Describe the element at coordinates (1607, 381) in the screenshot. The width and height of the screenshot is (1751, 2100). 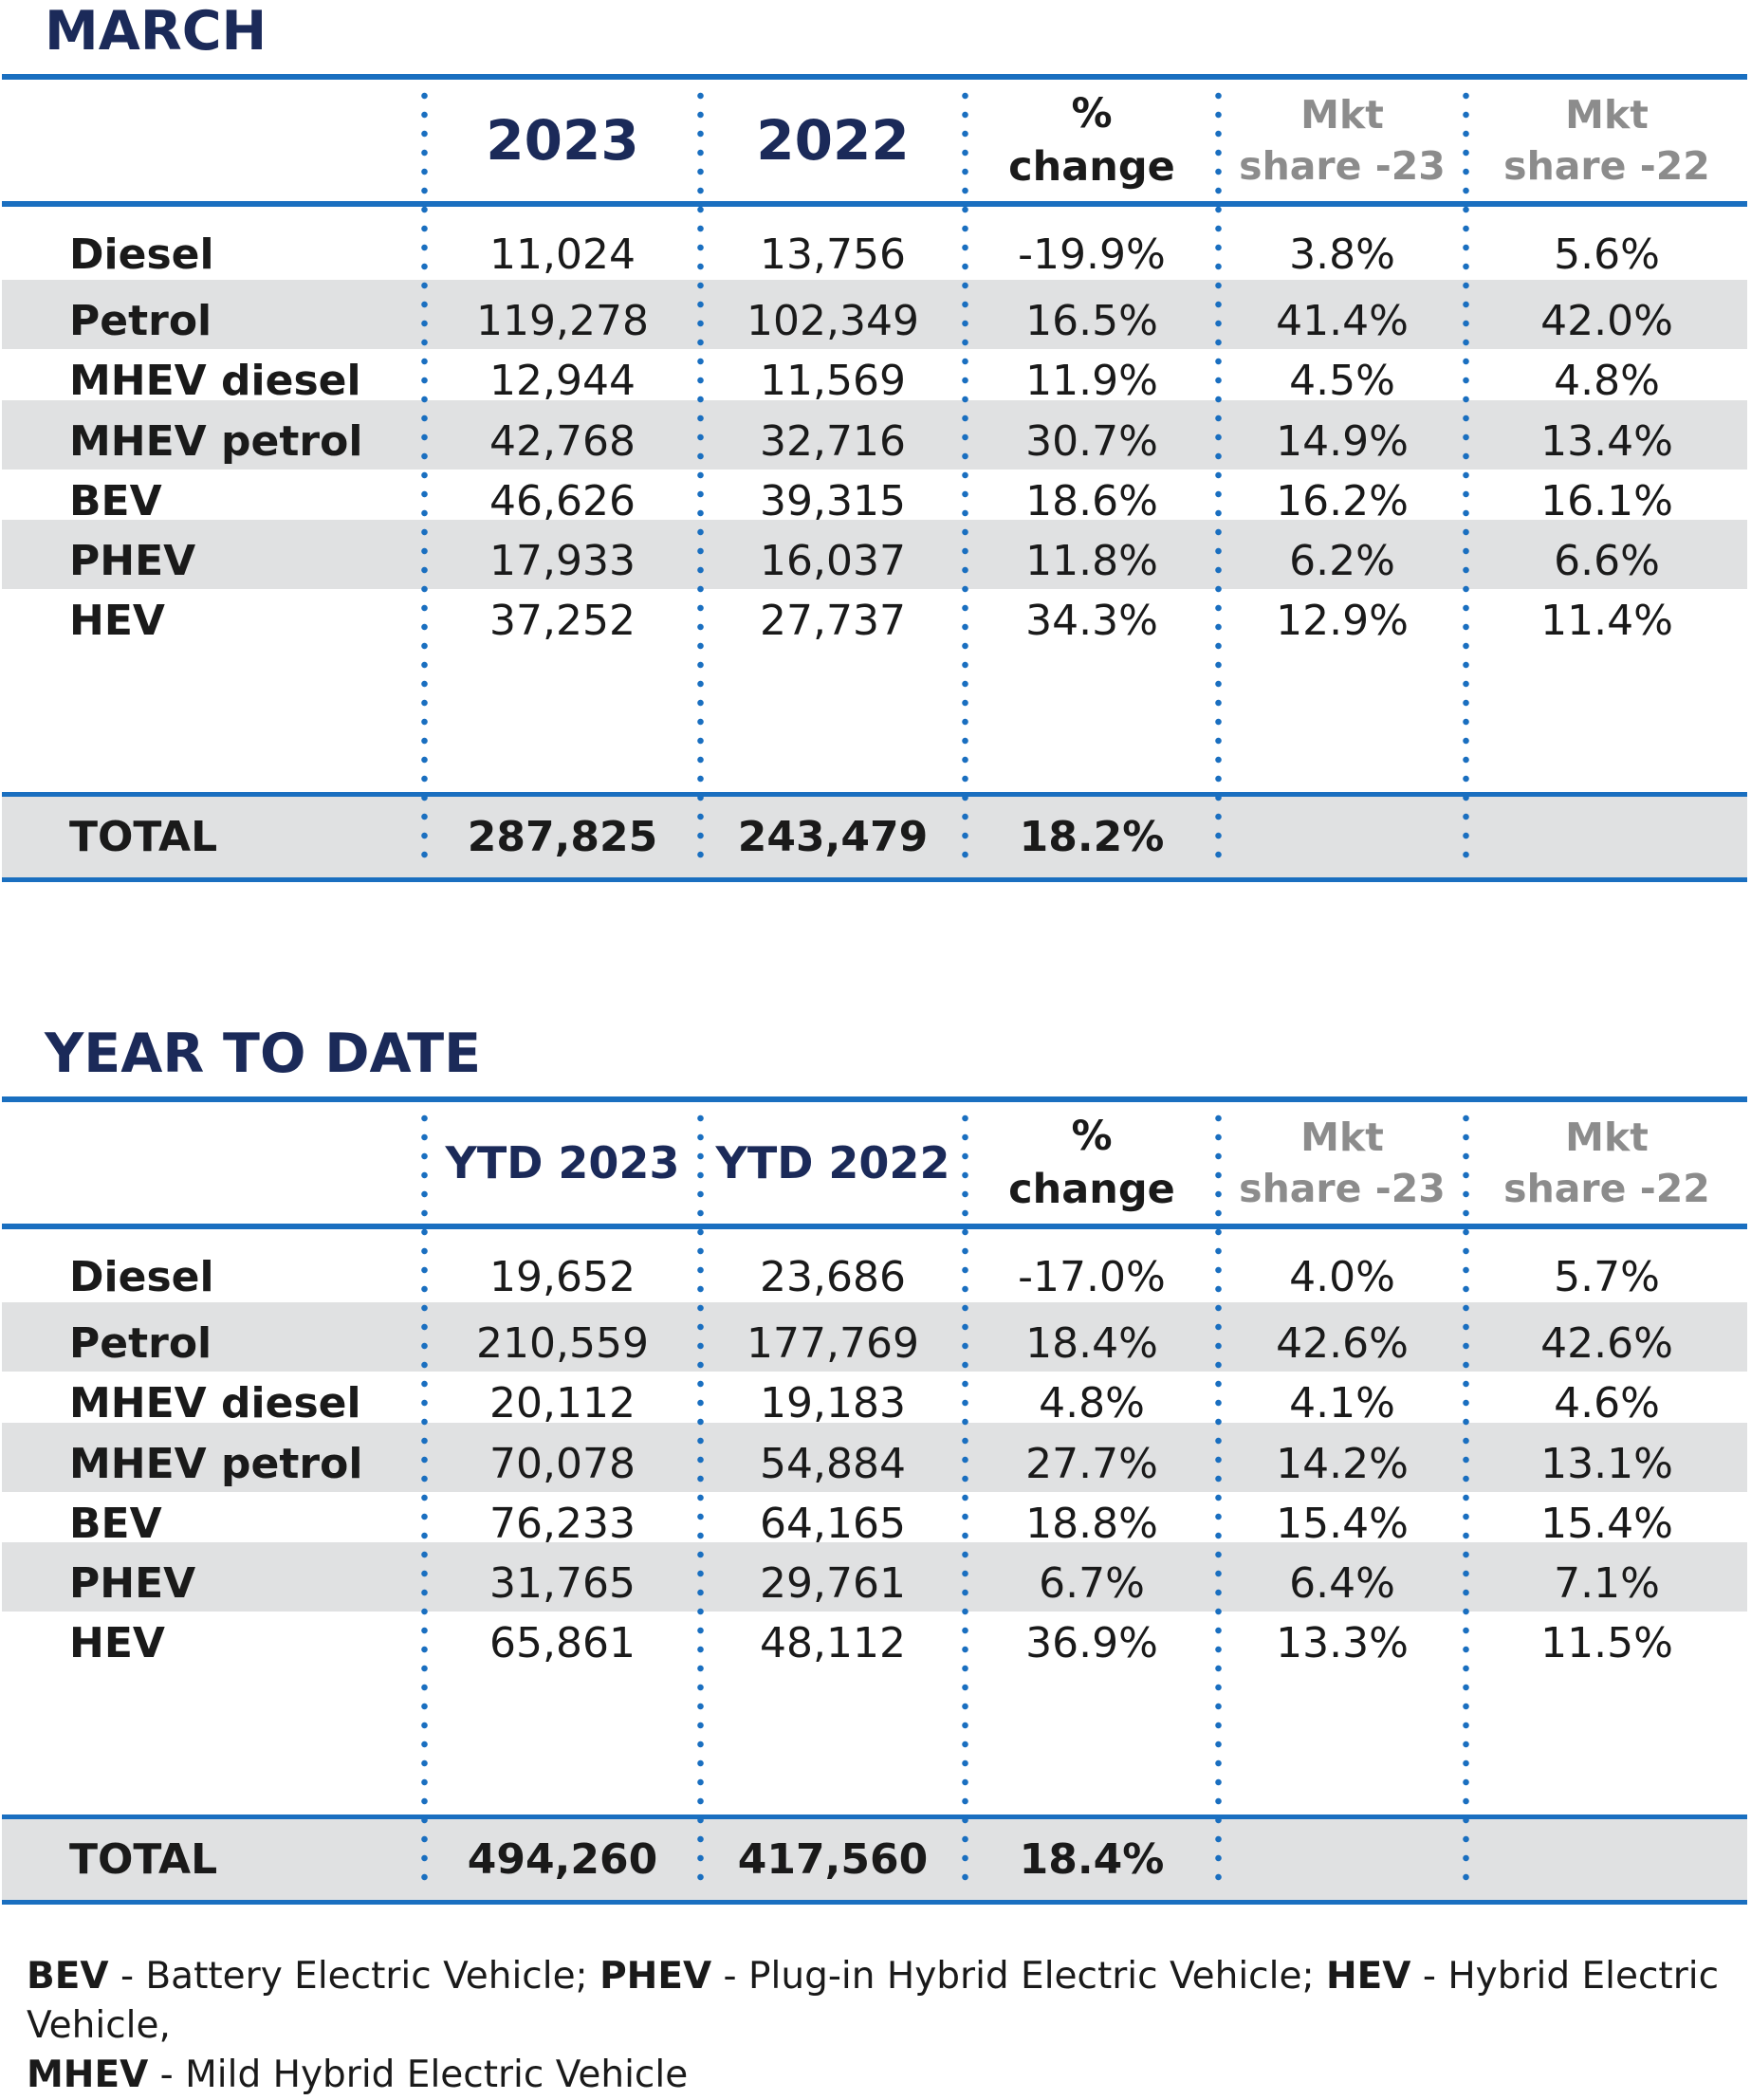
I see `cell-mkt-share-22: 4.8%` at that location.